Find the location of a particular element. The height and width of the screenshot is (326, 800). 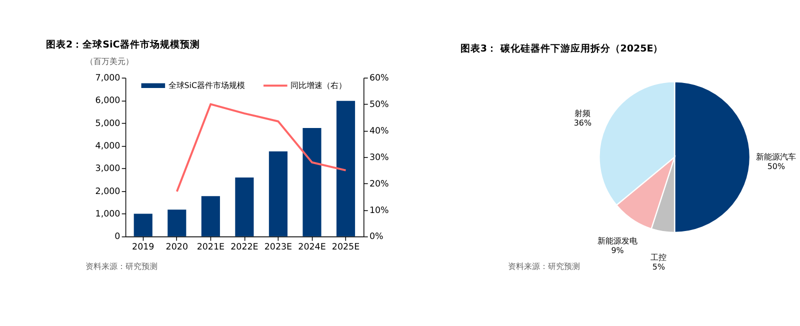

x-tick-label: 2024E is located at coordinates (312, 247).